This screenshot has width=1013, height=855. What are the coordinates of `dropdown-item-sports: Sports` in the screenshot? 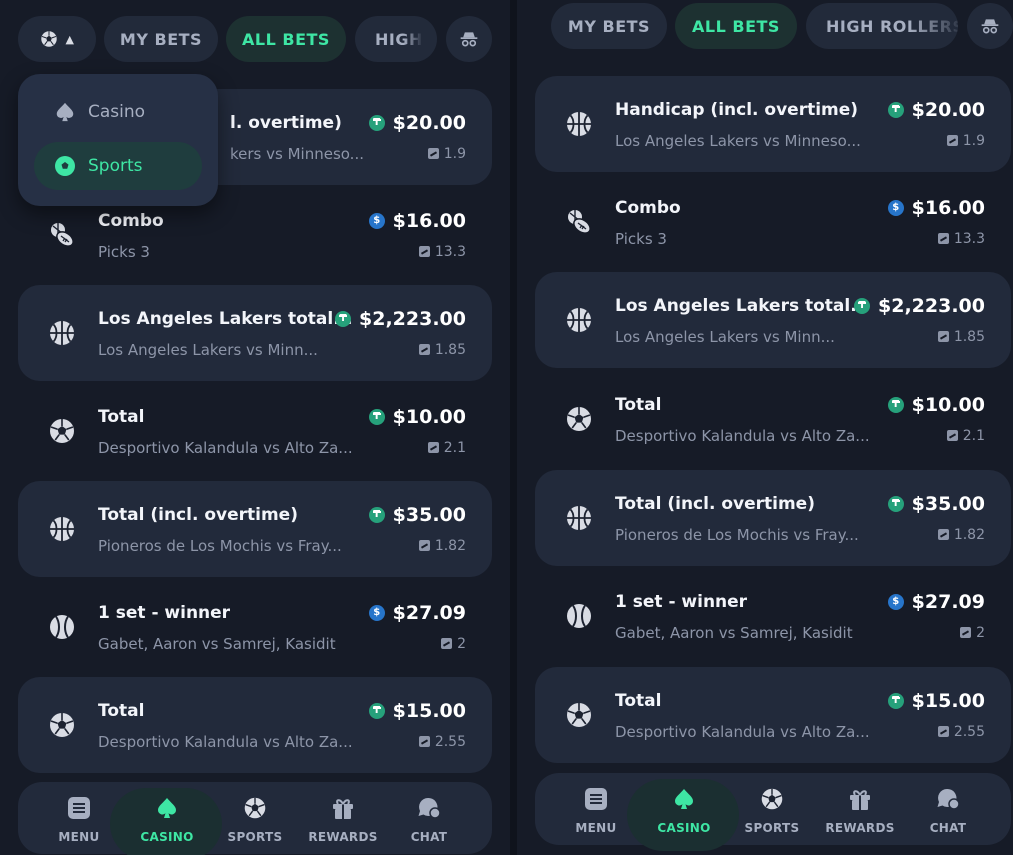 It's located at (118, 166).